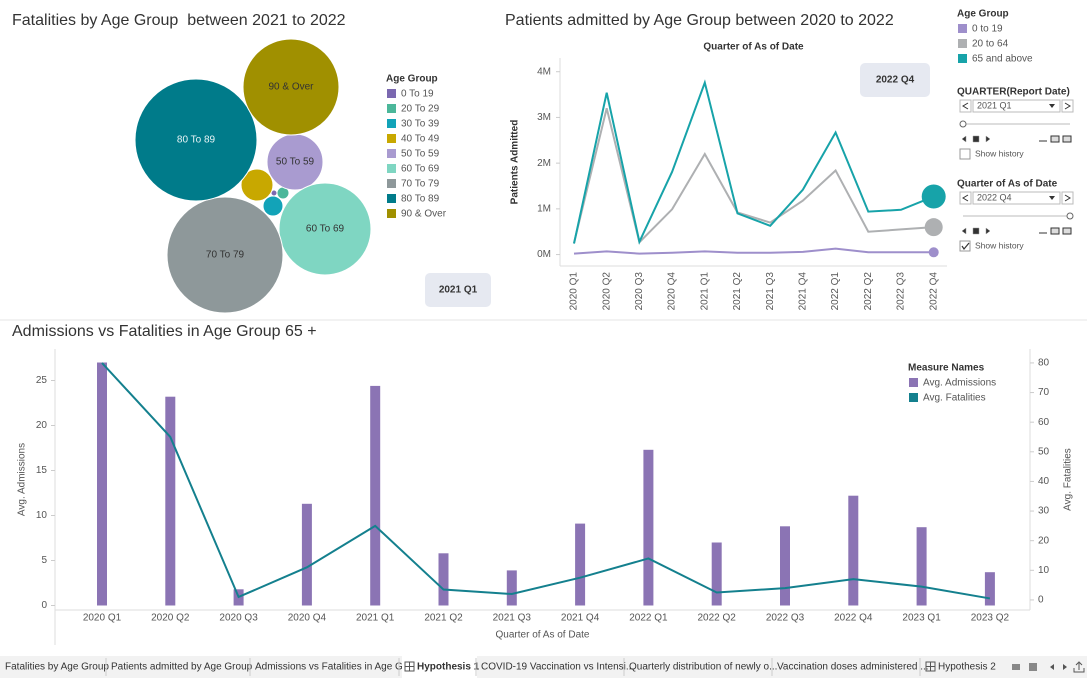 Image resolution: width=1087 pixels, height=678 pixels. I want to click on annotation-box, so click(458, 290).